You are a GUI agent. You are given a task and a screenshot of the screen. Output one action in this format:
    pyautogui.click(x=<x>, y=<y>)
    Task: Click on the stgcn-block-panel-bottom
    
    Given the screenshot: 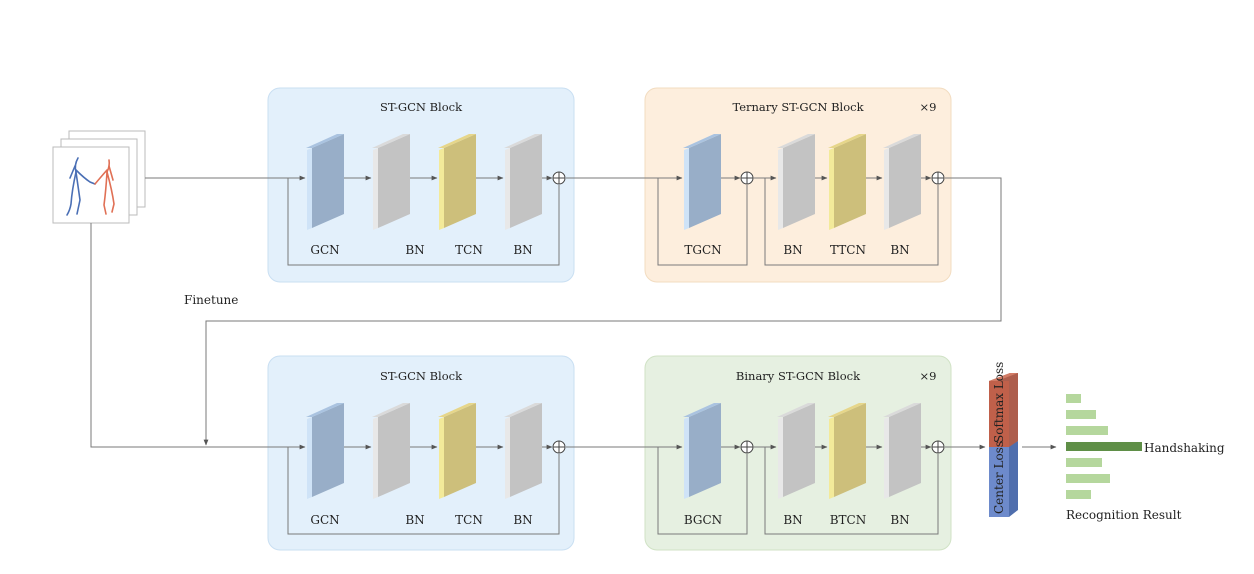 What is the action you would take?
    pyautogui.click(x=421, y=453)
    